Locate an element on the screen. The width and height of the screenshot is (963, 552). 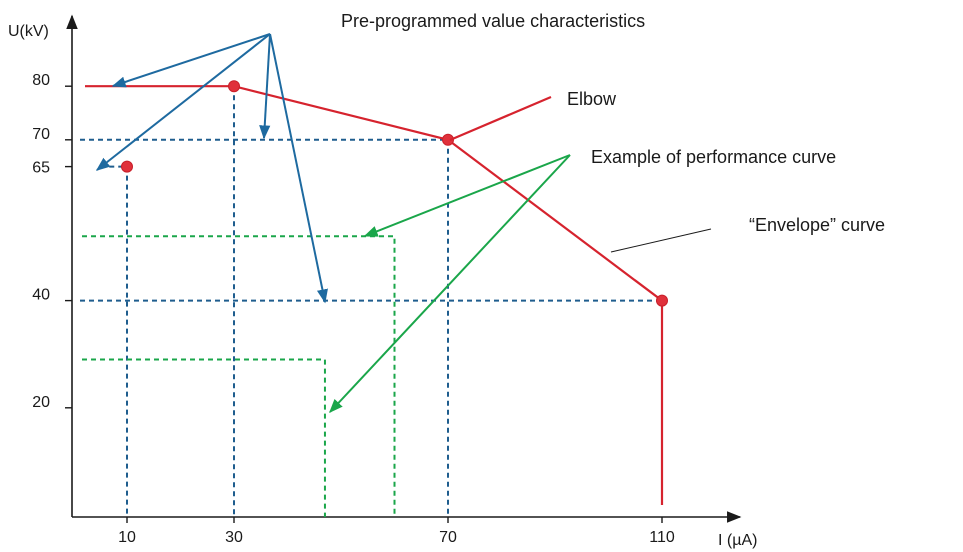
preprogrammed-arrows is located at coordinates (211, 168).